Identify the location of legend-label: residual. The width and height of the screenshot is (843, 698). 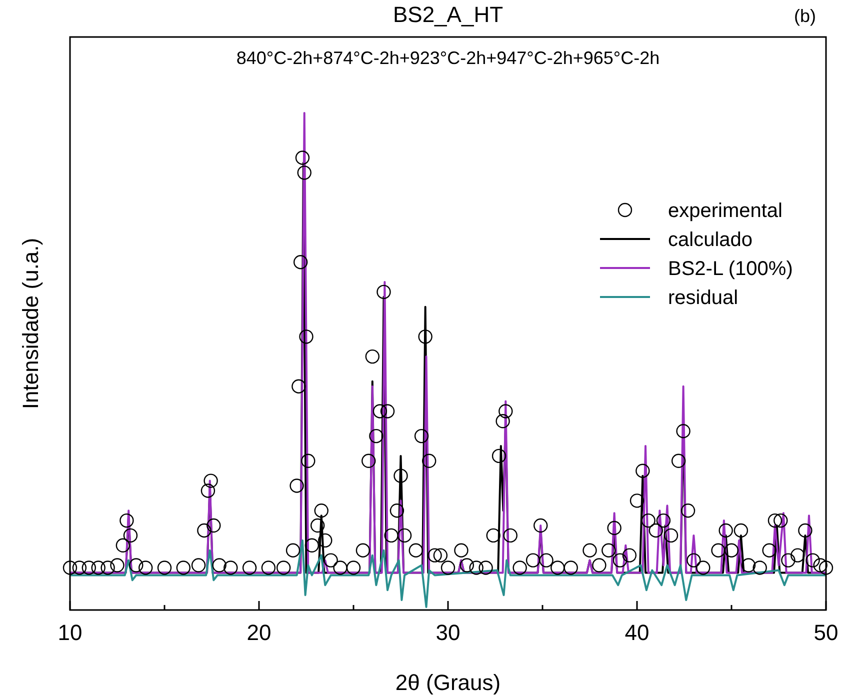
(703, 298).